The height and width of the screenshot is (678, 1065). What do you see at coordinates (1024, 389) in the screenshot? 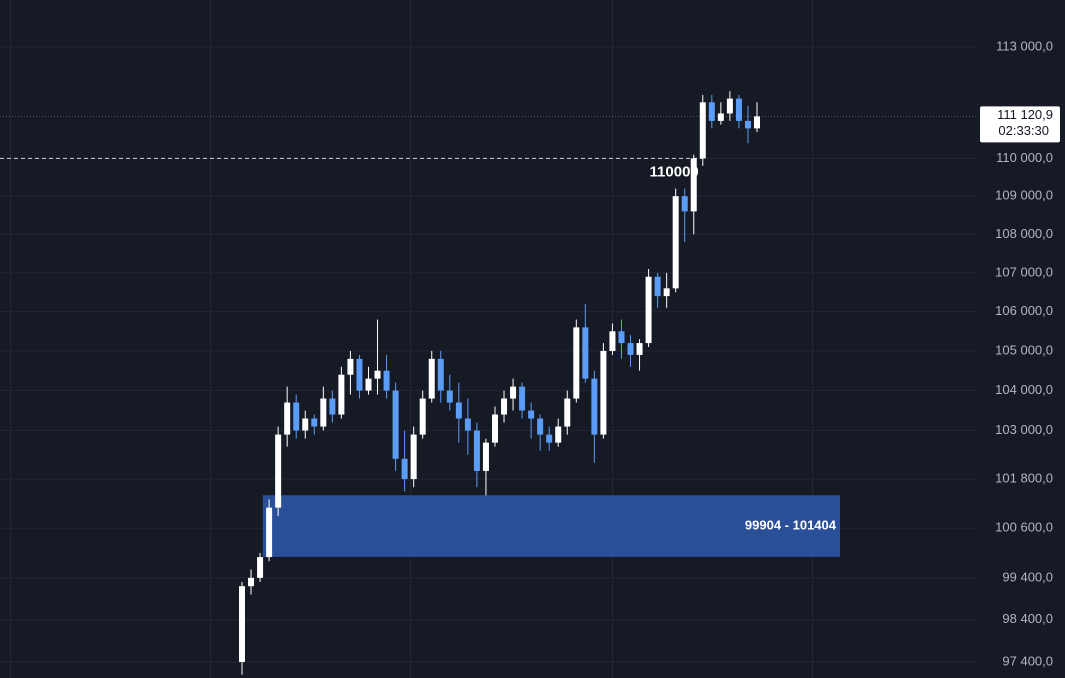
I see `y-tick-label: 104 000,0` at bounding box center [1024, 389].